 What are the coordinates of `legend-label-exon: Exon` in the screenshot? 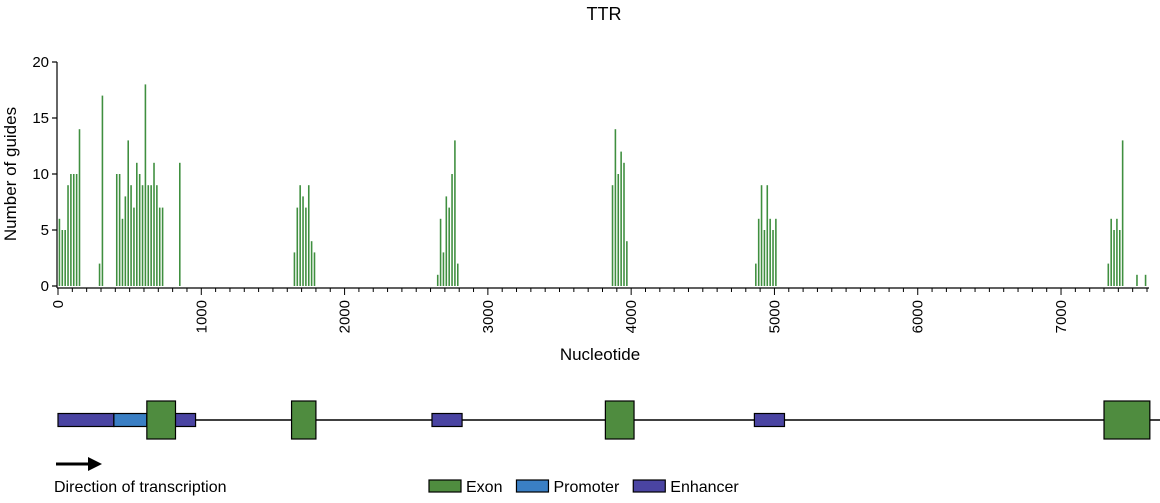 It's located at (484, 487).